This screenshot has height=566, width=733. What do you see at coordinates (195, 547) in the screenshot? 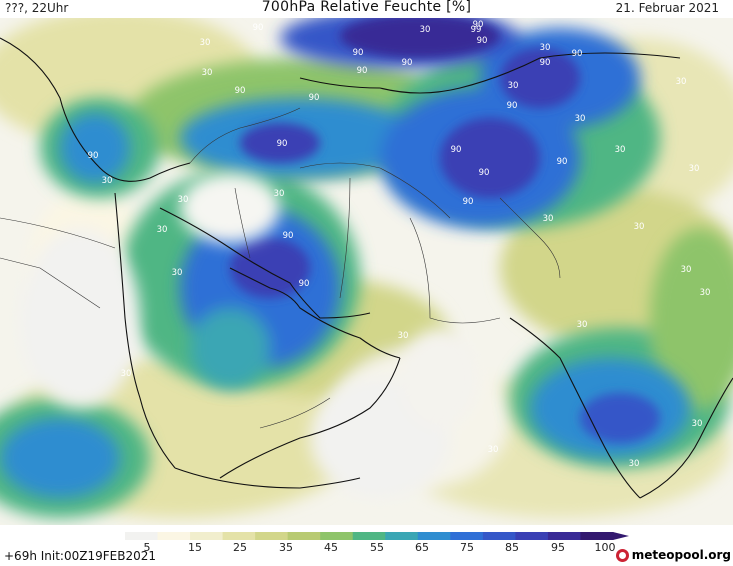
I see `colorbar-tick: 15` at bounding box center [195, 547].